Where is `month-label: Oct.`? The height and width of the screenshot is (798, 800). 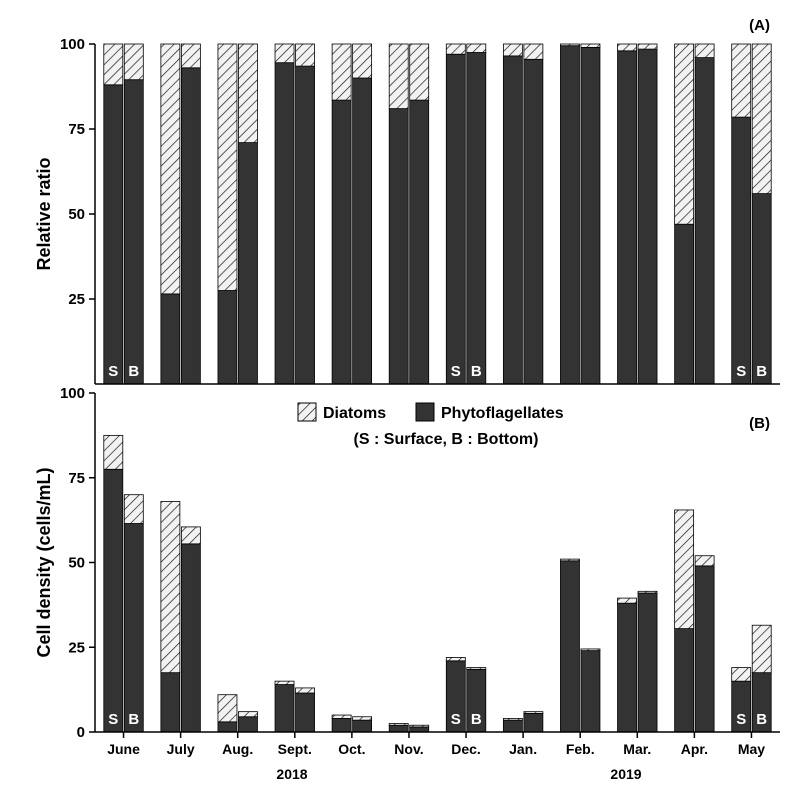
month-label: Oct. is located at coordinates (351, 749).